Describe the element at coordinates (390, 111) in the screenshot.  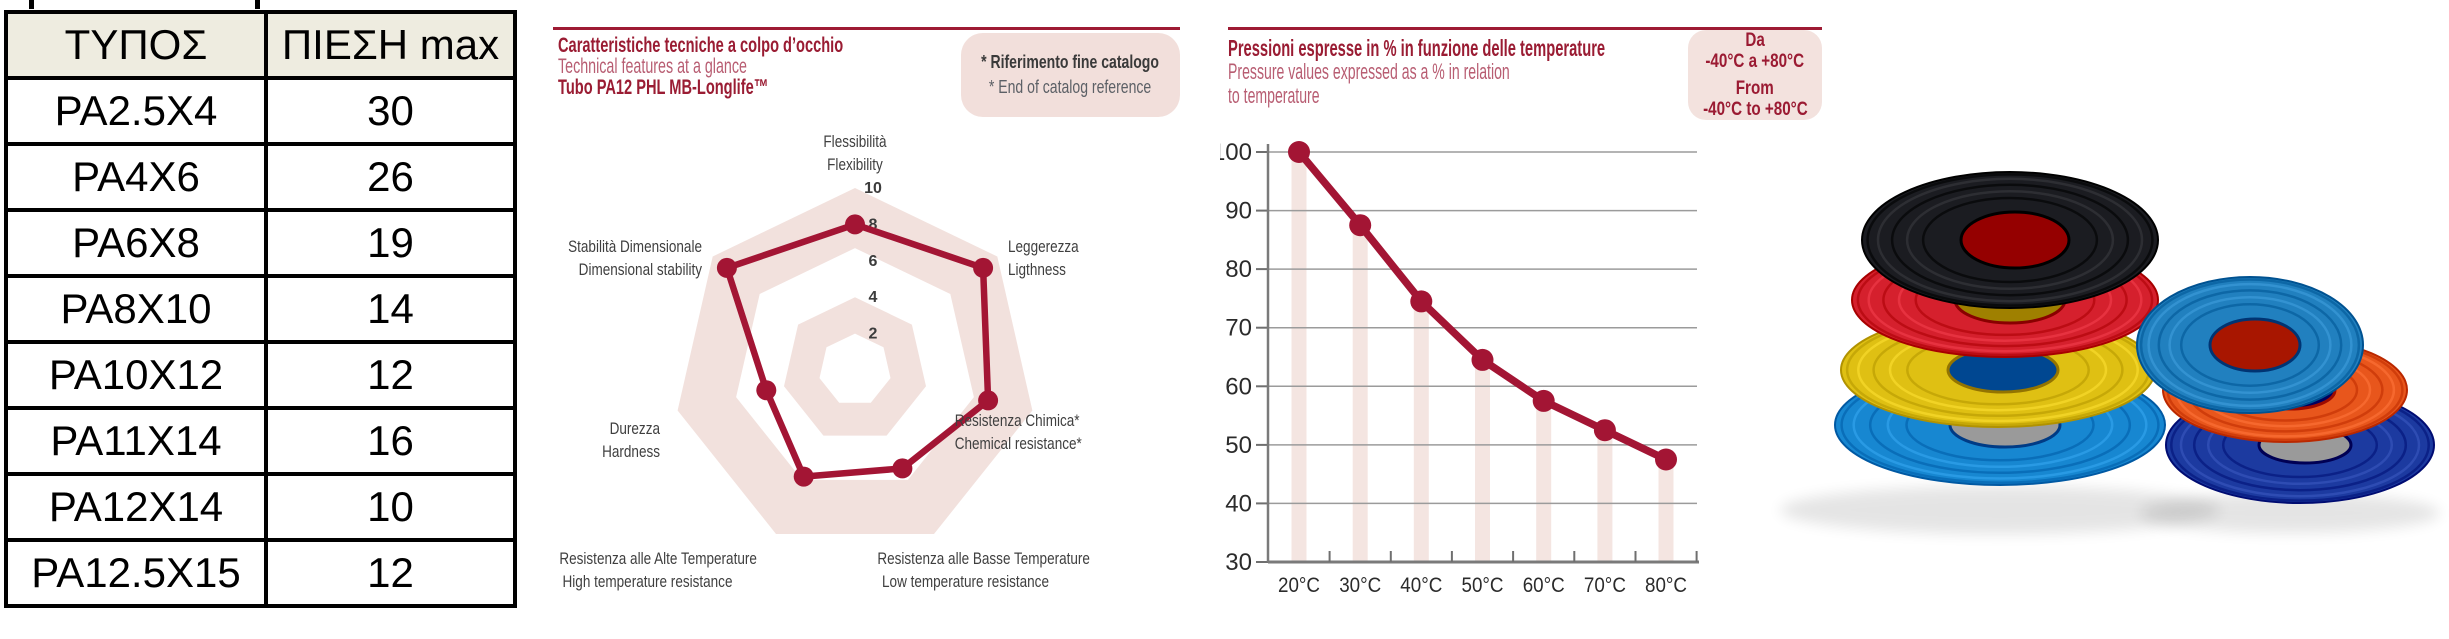
I see `pressure-cell: 30` at that location.